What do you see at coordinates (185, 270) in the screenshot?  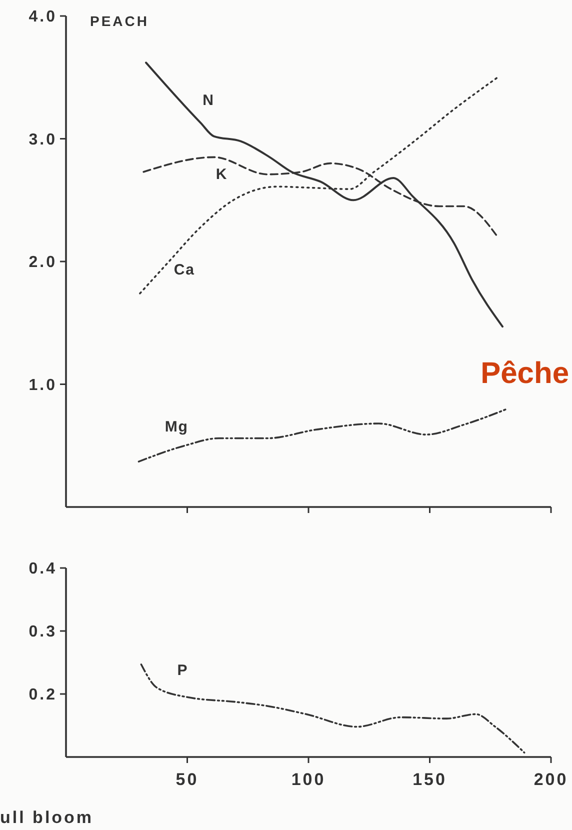 I see `series-label: Ca` at bounding box center [185, 270].